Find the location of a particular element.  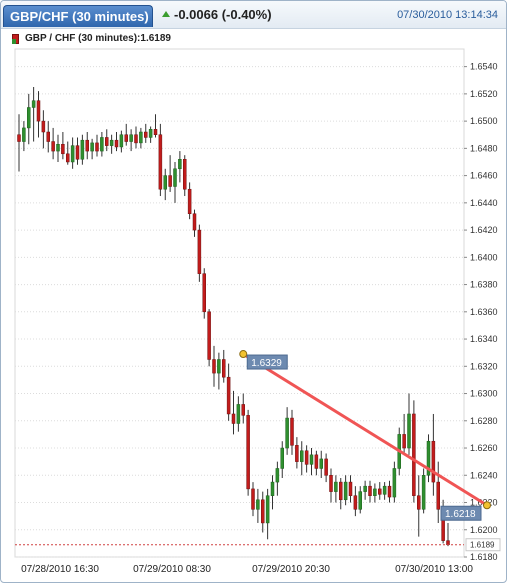

y-tick-label: 1.6520 is located at coordinates (484, 94).